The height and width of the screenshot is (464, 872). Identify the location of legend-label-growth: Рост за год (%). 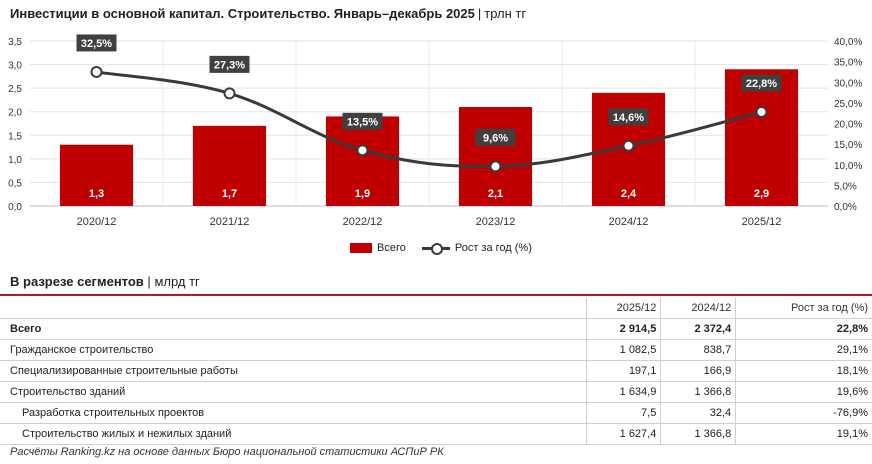
(493, 248).